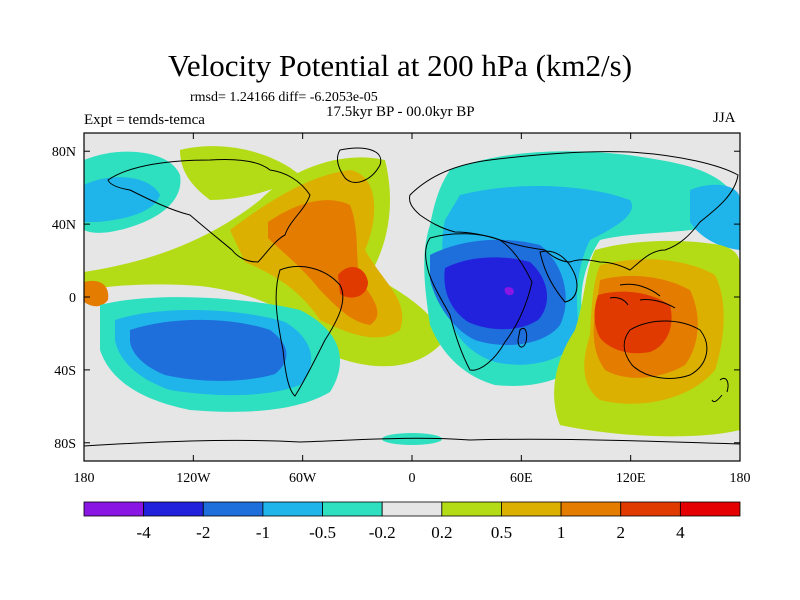 This screenshot has height=600, width=800. What do you see at coordinates (724, 118) in the screenshot?
I see `season-label: JJA` at bounding box center [724, 118].